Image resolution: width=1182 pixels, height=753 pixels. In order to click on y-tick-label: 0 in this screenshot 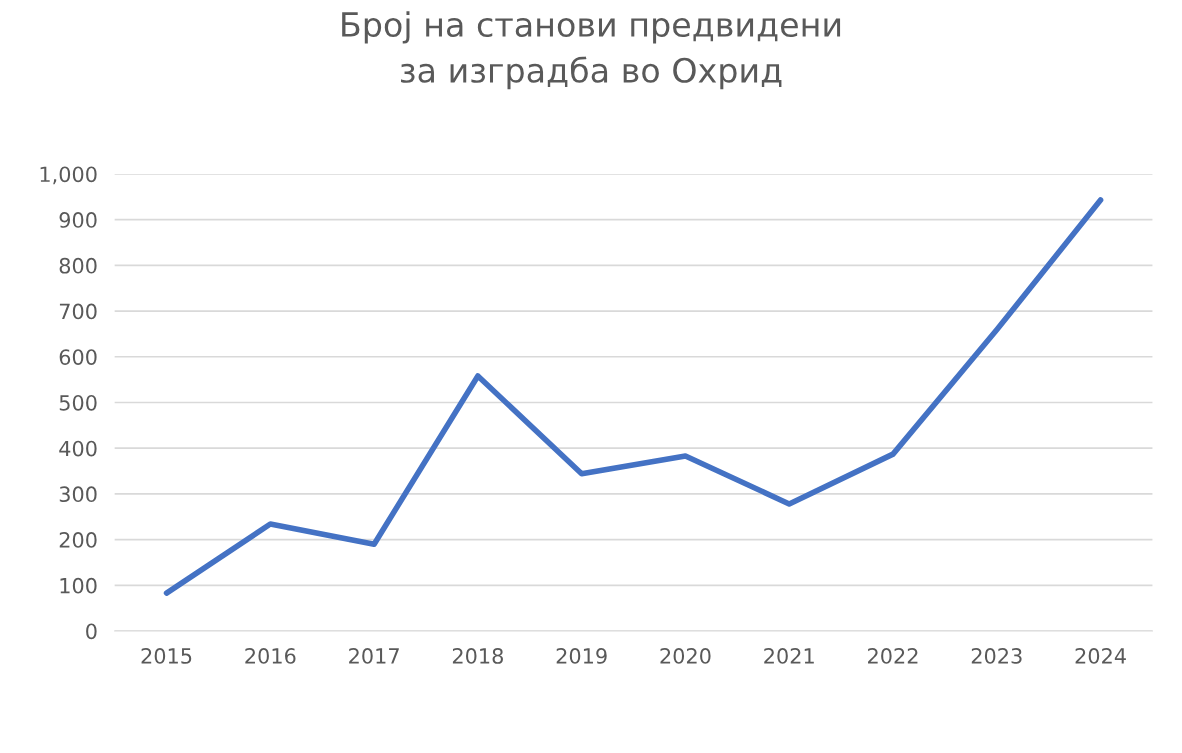, I will do `click(91, 631)`.